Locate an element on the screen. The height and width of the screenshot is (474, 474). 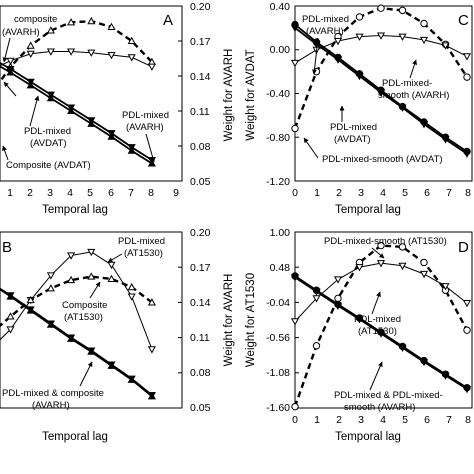
panel-a-annotation-2: PDL-mixed is located at coordinates (47, 131).